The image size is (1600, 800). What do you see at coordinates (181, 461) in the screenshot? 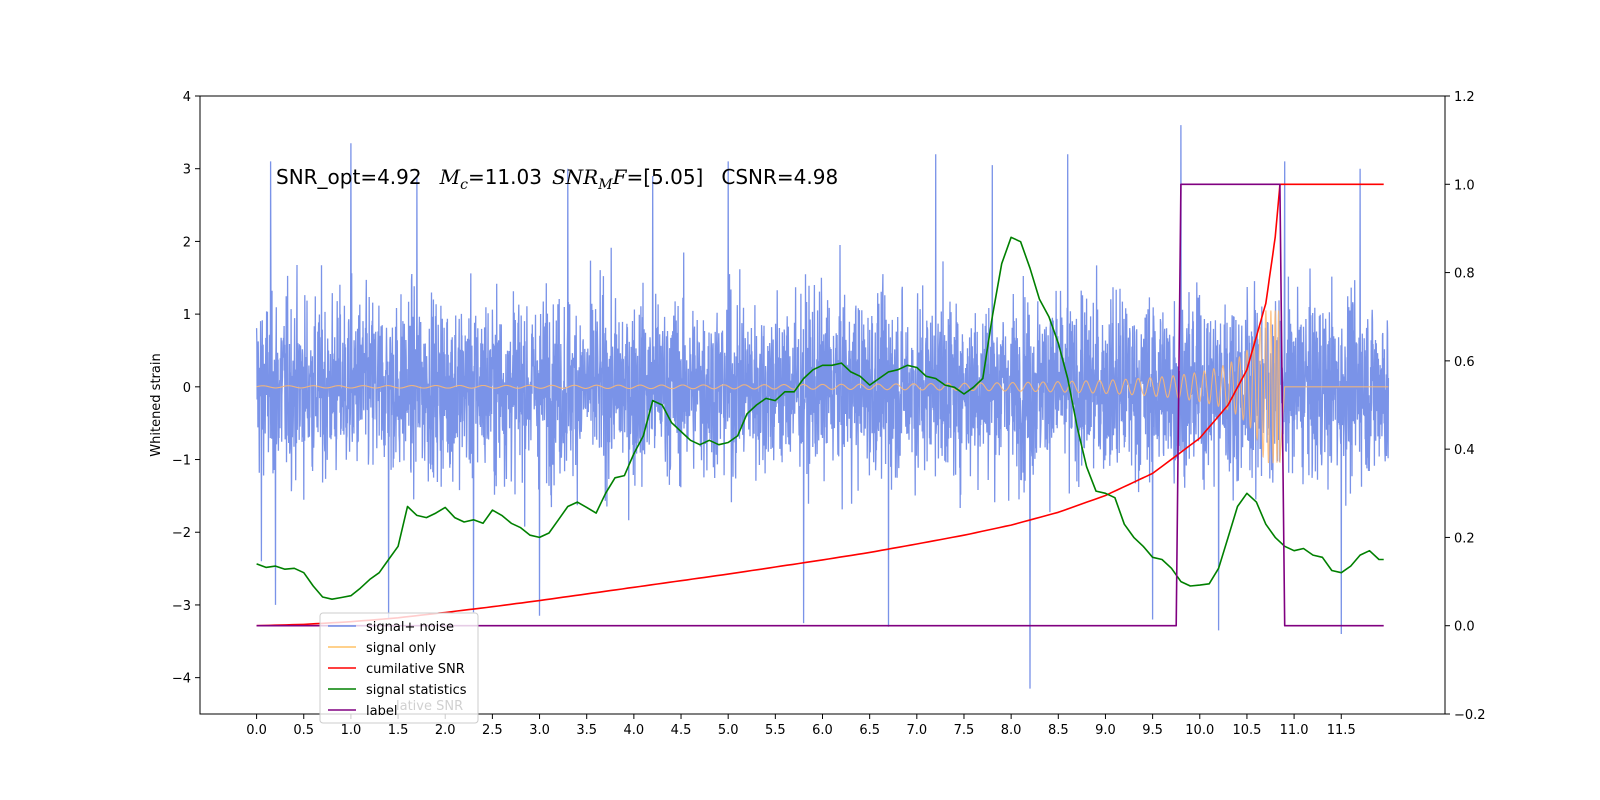
I see `y-tick-label: −1` at bounding box center [181, 461].